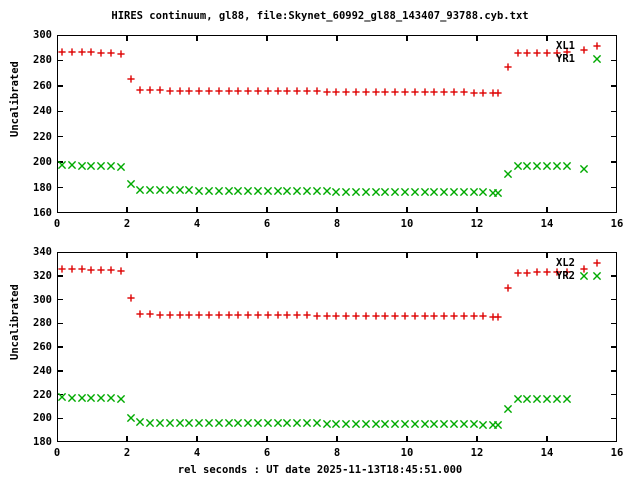 The width and height of the screenshot is (640, 480). I want to click on x-tick-label: 0, so click(57, 224).